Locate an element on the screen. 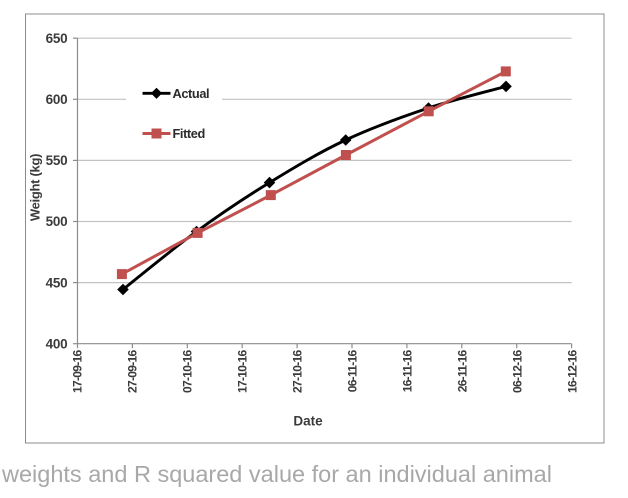  svg-text: 27-09-16 is located at coordinates (133, 370).